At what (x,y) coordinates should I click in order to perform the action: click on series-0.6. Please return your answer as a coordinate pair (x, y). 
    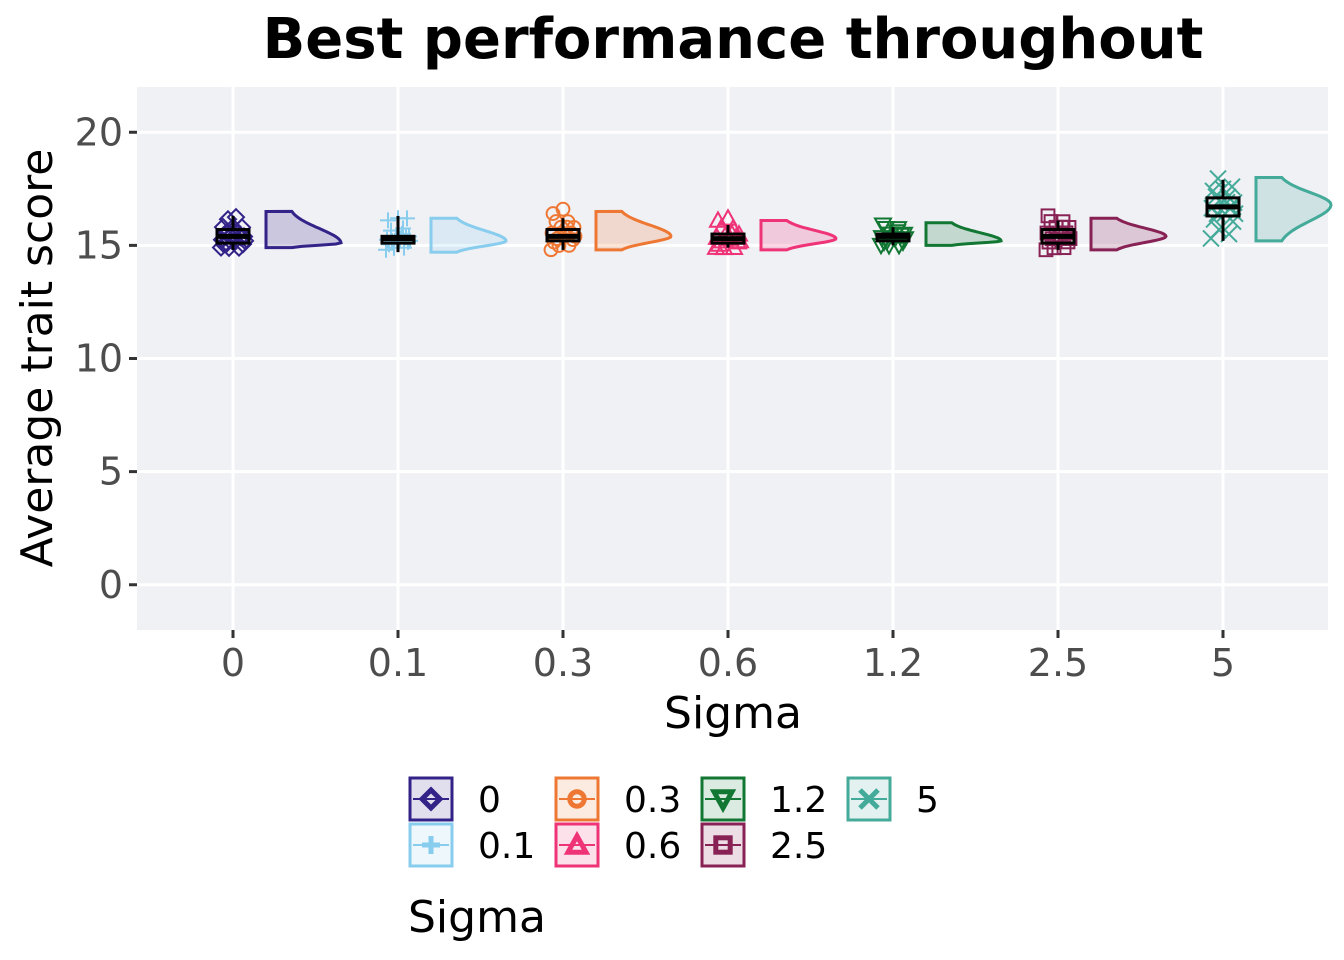
    Looking at the image, I should click on (772, 232).